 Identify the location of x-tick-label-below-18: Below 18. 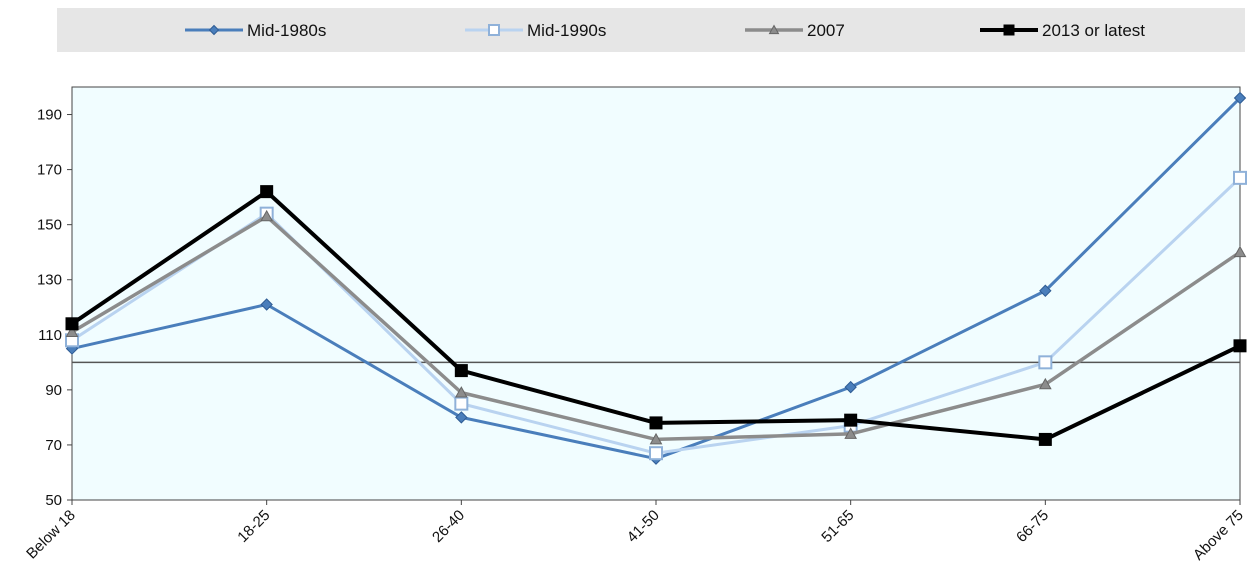
(51, 535).